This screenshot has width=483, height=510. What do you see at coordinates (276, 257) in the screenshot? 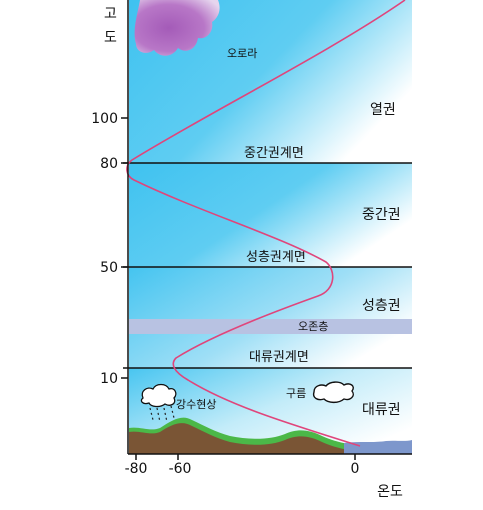
I see `stratopause-label: 성층권계면` at bounding box center [276, 257].